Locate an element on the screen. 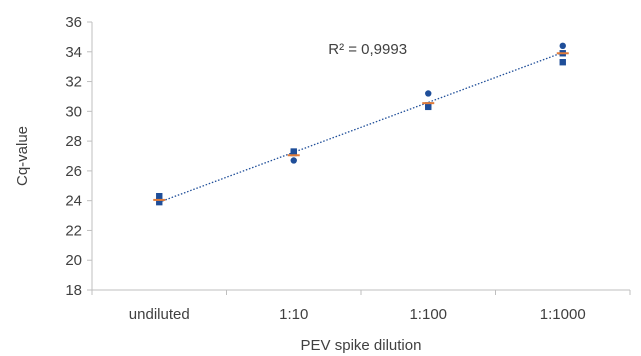 The image size is (641, 356). y-tick-label: 24 is located at coordinates (73, 201).